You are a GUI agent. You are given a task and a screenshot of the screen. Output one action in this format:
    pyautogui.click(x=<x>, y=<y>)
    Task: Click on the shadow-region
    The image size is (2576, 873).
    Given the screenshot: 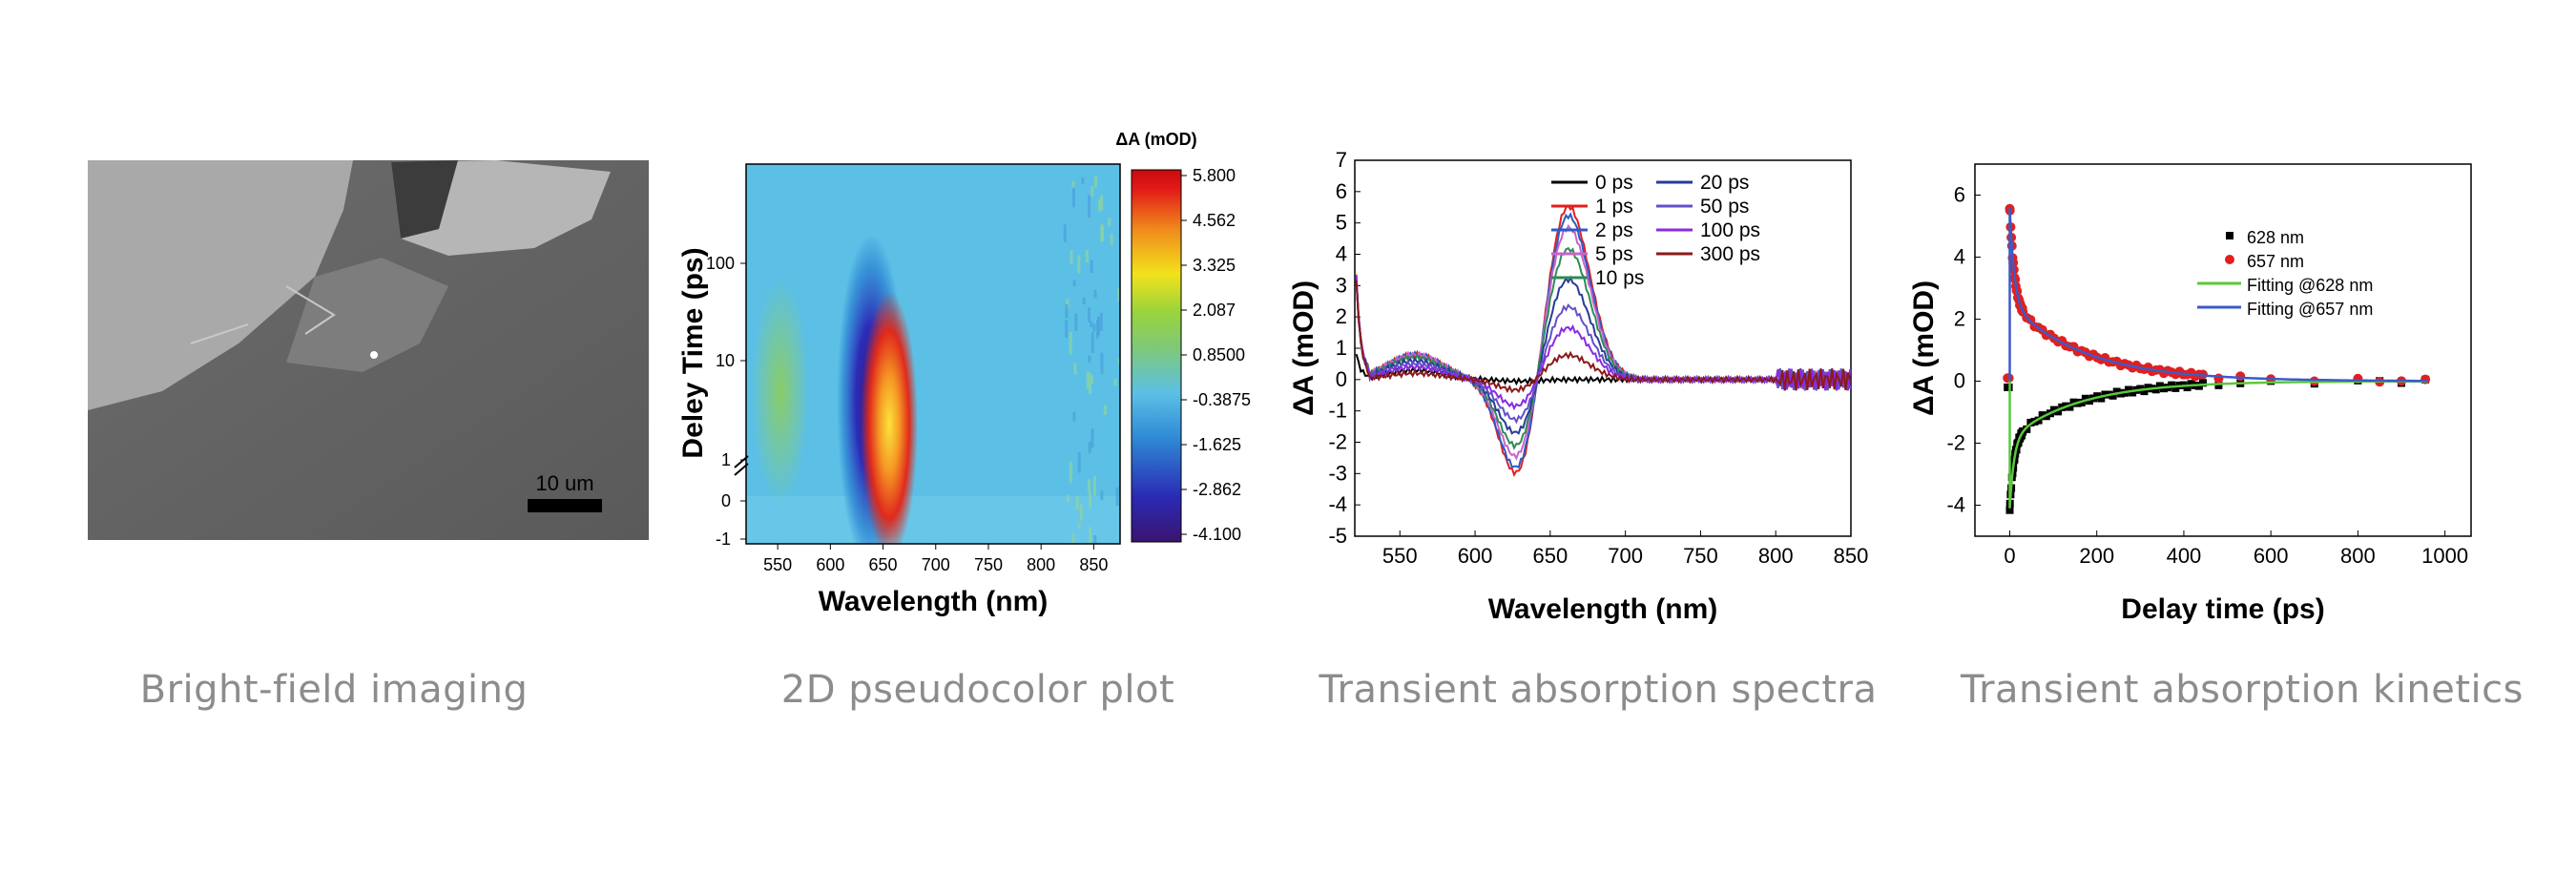 What is the action you would take?
    pyautogui.click(x=424, y=199)
    